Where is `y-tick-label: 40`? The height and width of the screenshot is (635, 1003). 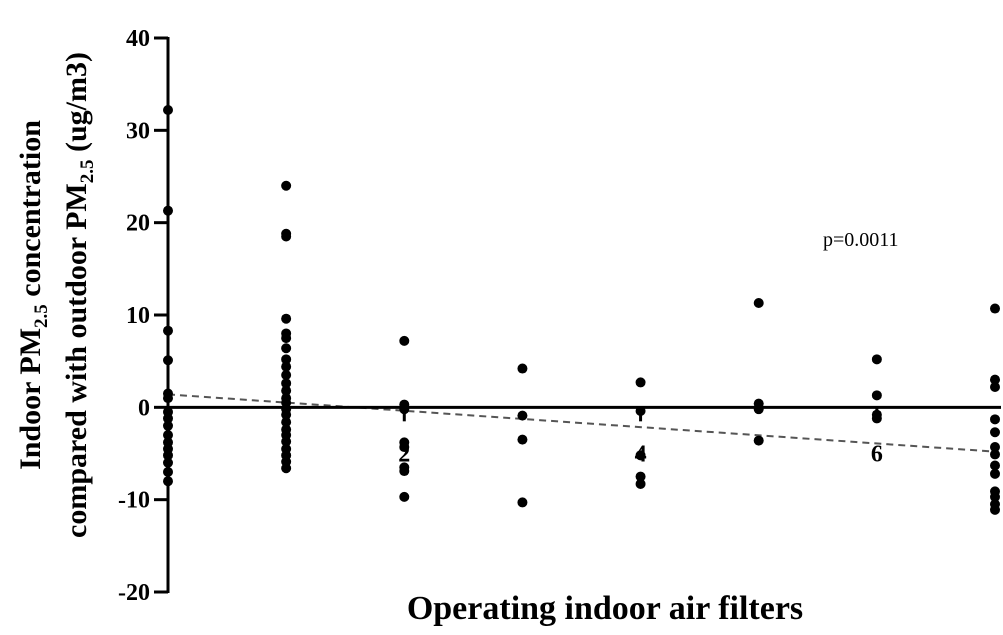
y-tick-label: 40 is located at coordinates (138, 39).